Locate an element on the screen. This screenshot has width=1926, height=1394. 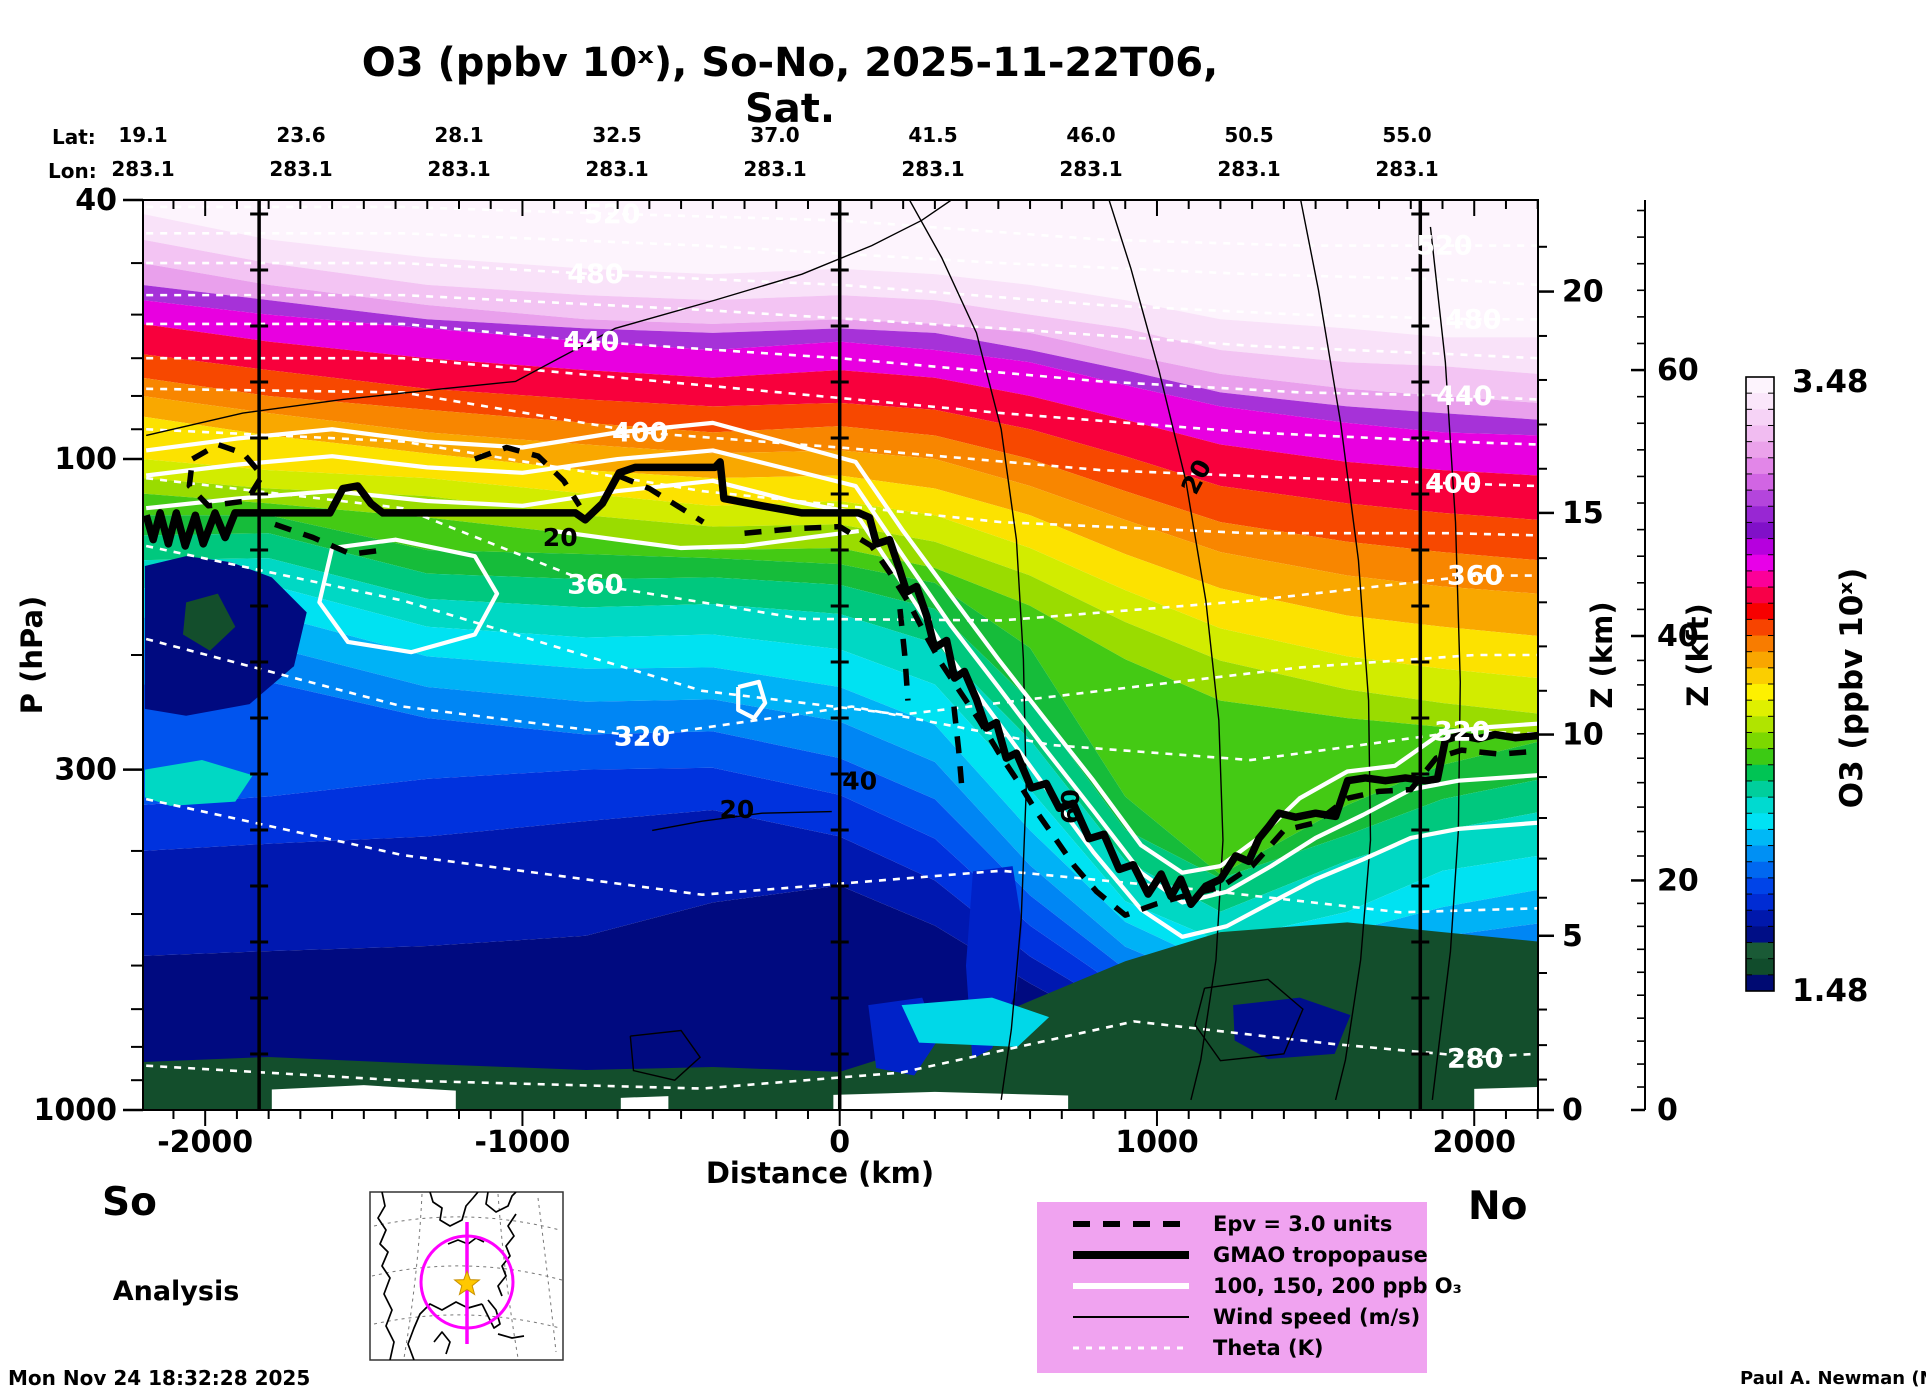
inset-map is located at coordinates (466, 1276).